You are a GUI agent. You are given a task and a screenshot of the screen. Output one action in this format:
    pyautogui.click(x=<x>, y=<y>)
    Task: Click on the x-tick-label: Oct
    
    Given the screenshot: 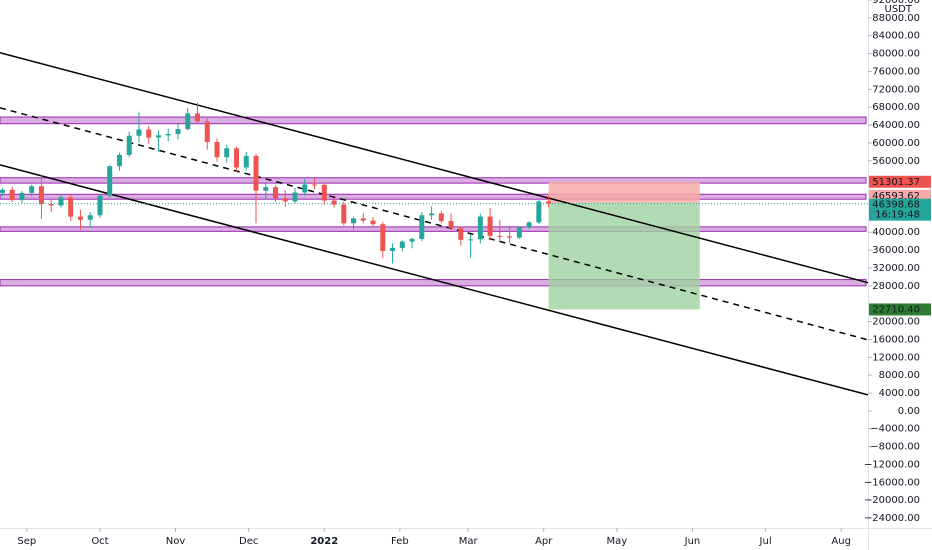 What is the action you would take?
    pyautogui.click(x=99, y=541)
    